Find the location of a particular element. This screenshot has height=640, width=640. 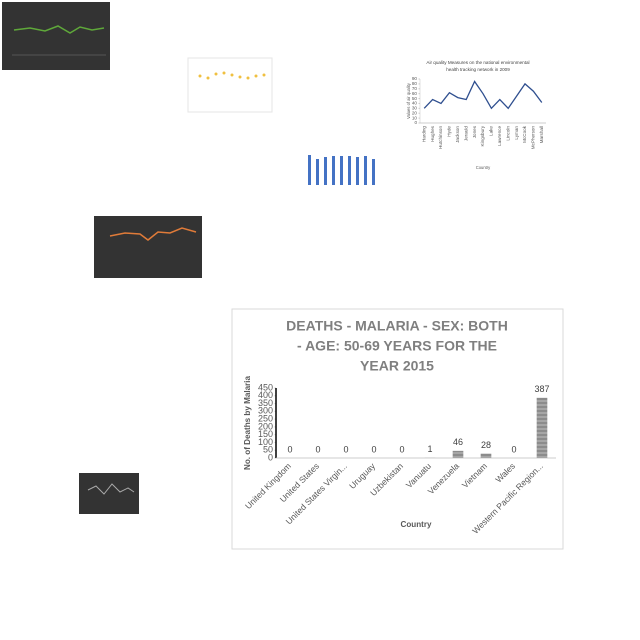

x-tick-label: McCook is located at coordinates (524, 134).